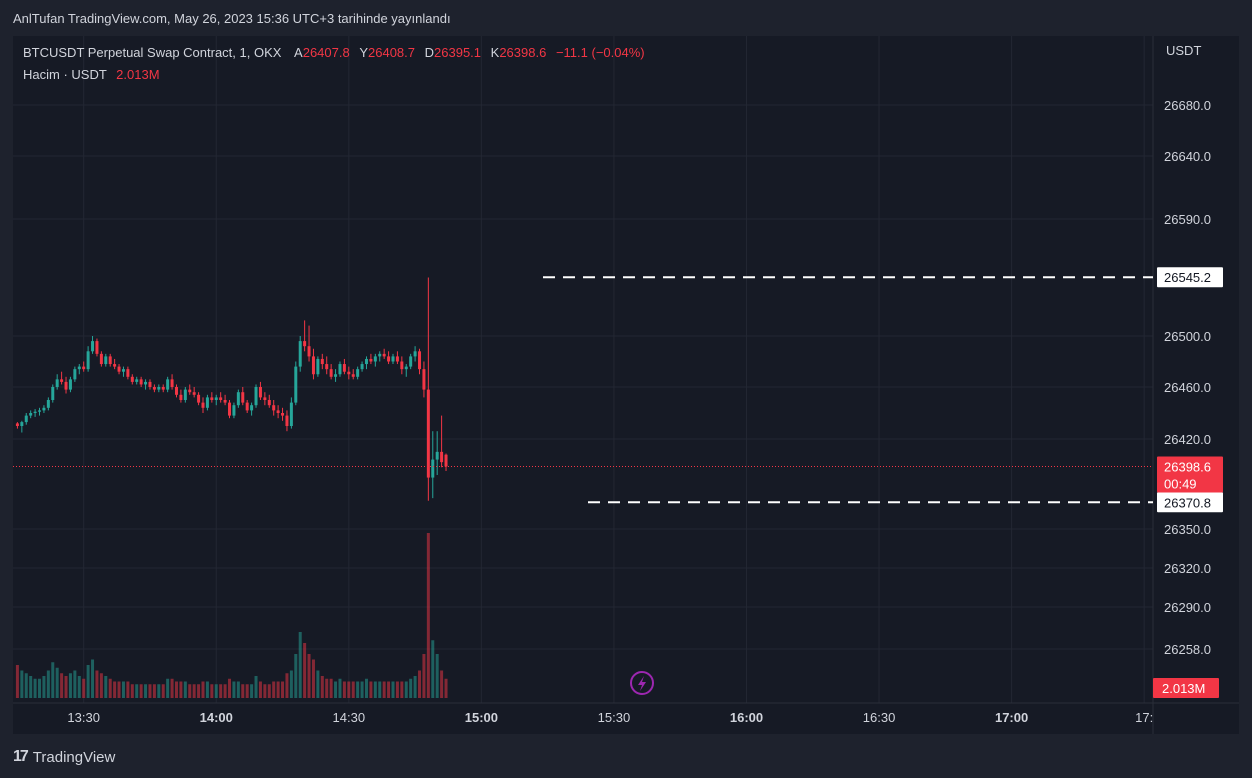 The height and width of the screenshot is (778, 1252). Describe the element at coordinates (1011, 717) in the screenshot. I see `time-tick-label: 17:00` at that location.